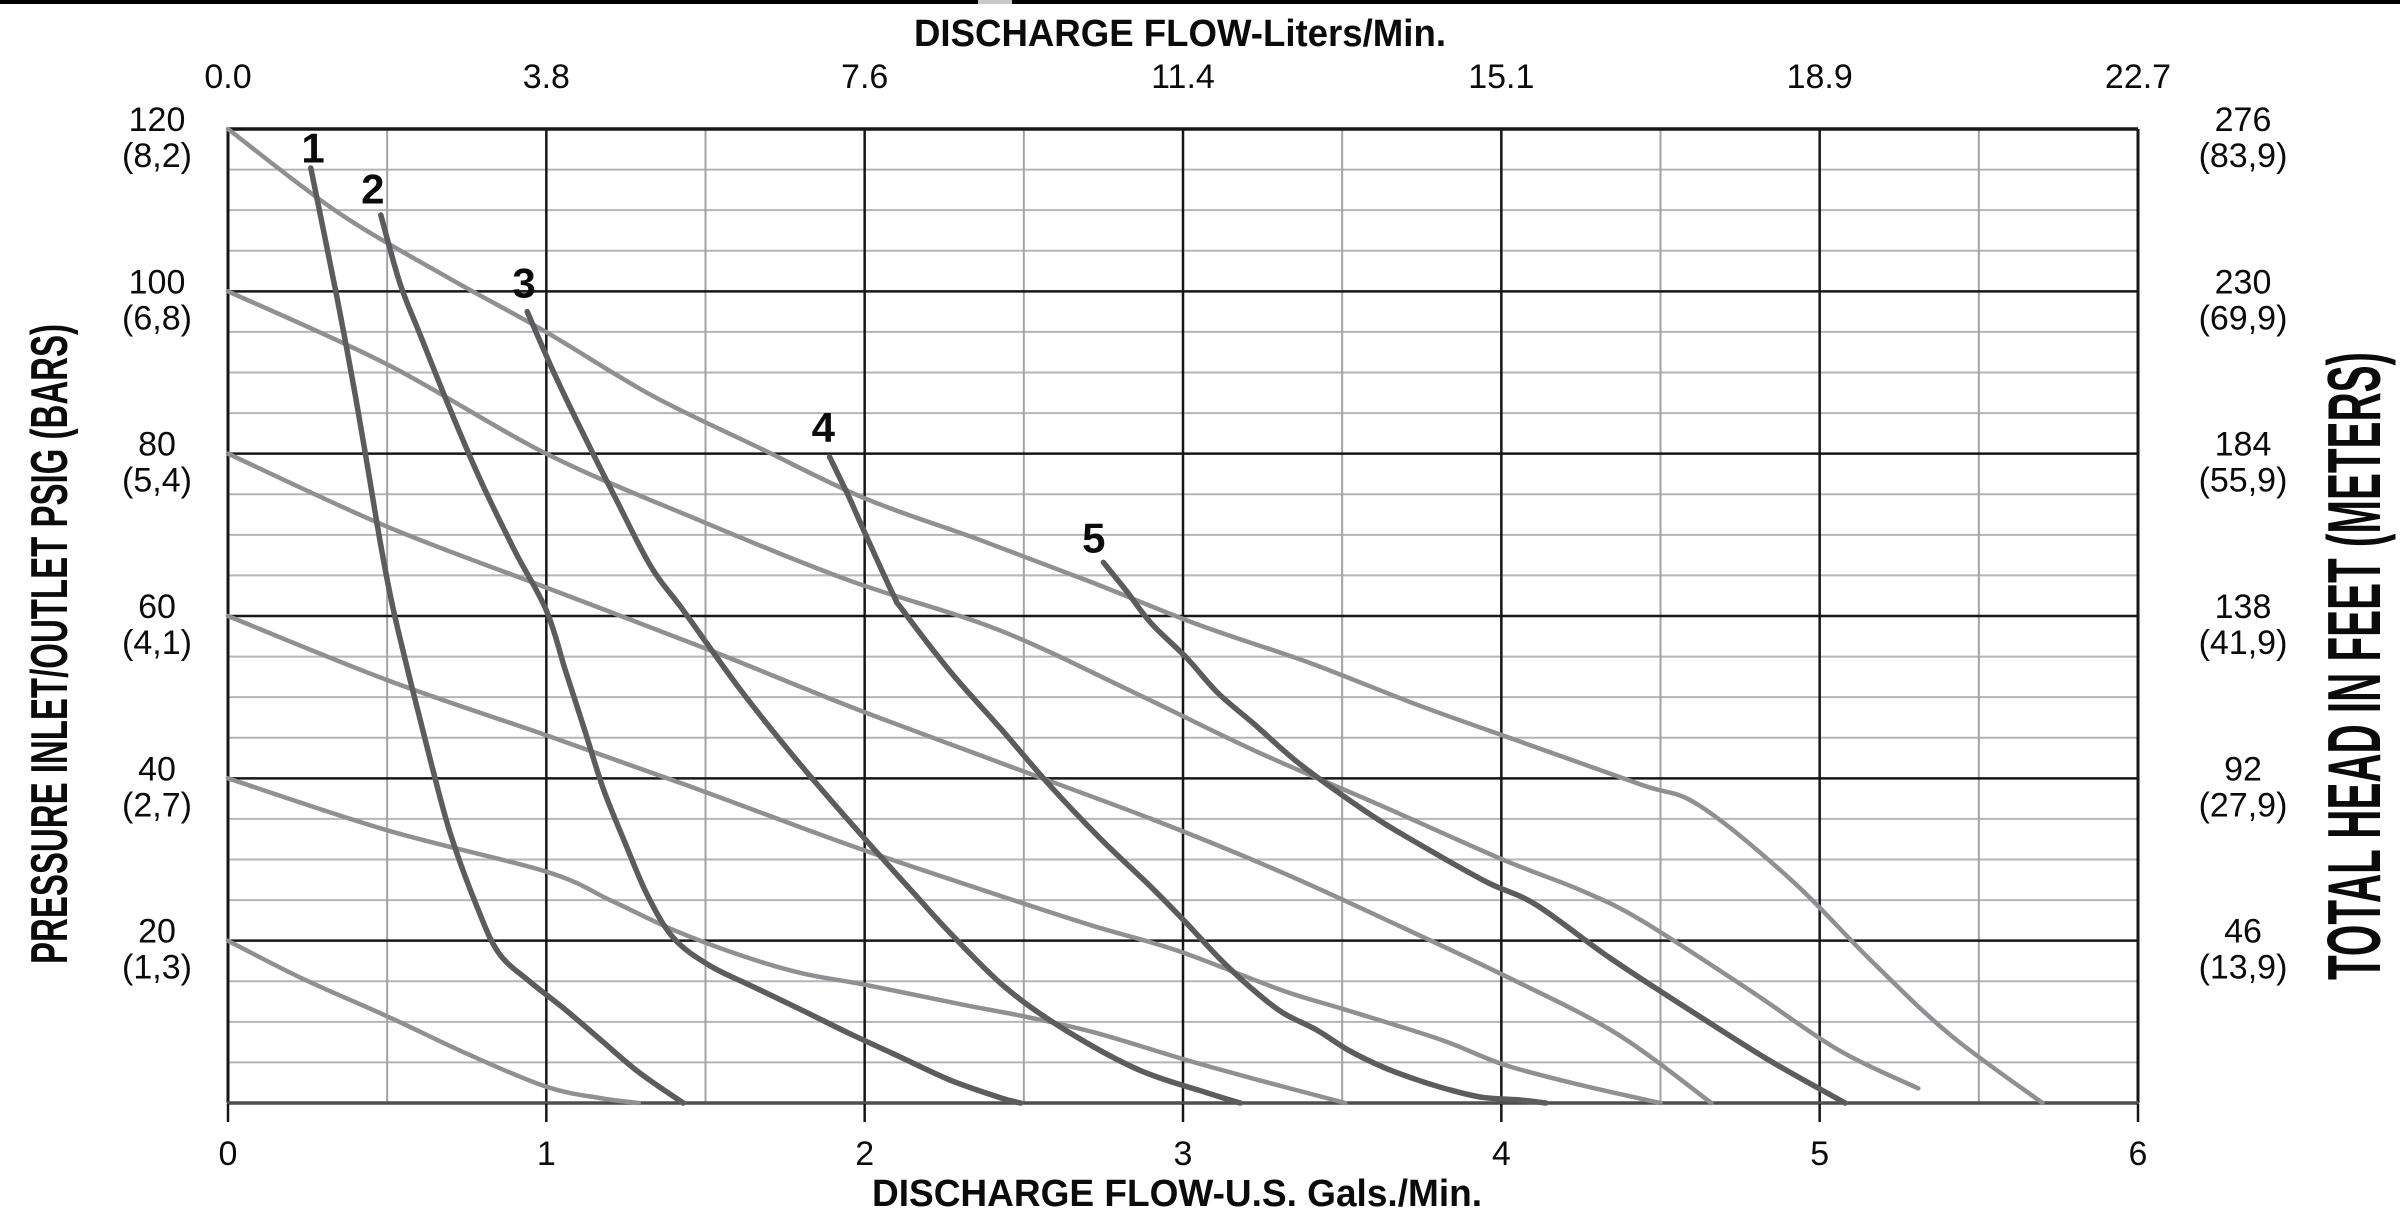  What do you see at coordinates (2243, 138) in the screenshot?
I see `right-tick-label: 276 (83,9)` at bounding box center [2243, 138].